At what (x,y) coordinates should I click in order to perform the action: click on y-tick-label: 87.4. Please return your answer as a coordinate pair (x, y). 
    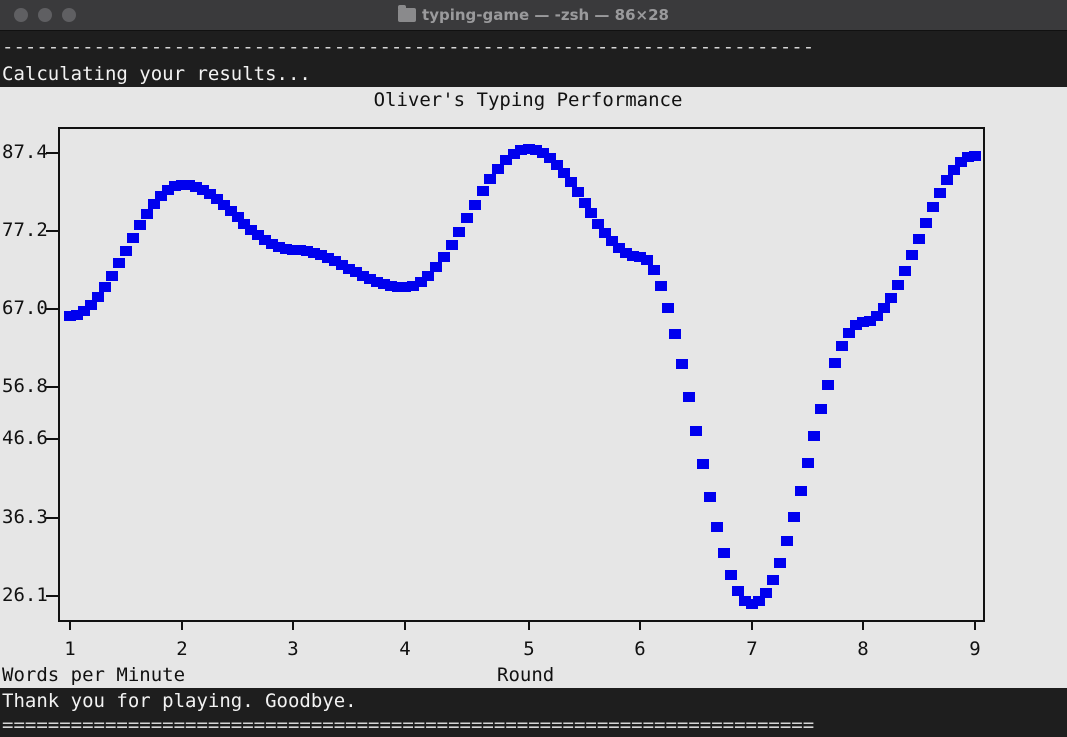
    Looking at the image, I should click on (25, 152).